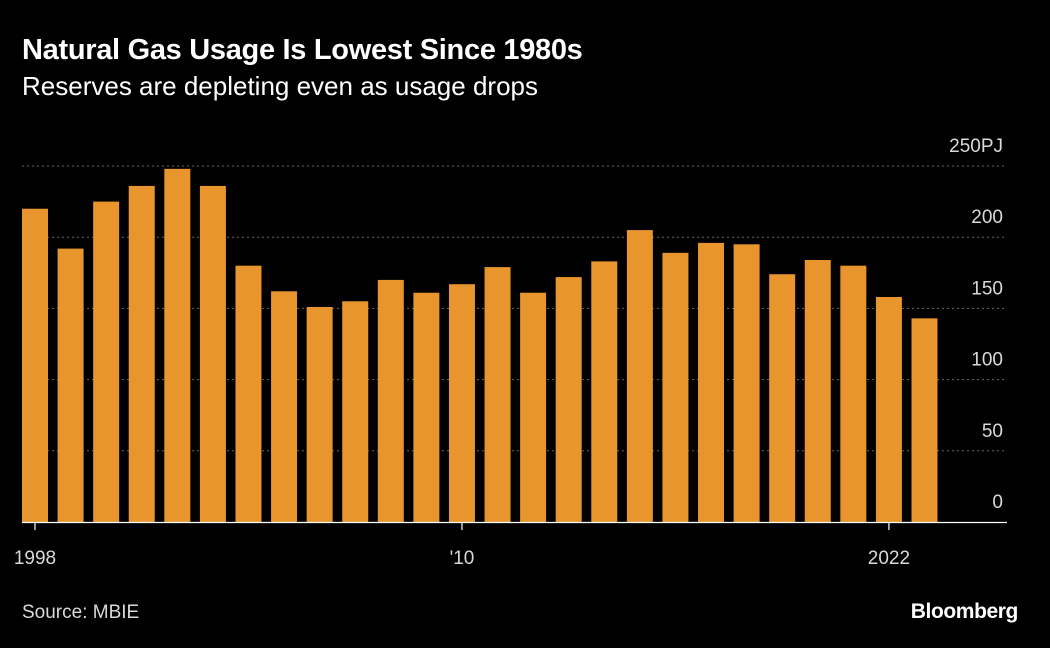 Image resolution: width=1050 pixels, height=648 pixels. What do you see at coordinates (35, 365) in the screenshot?
I see `bar-1998` at bounding box center [35, 365].